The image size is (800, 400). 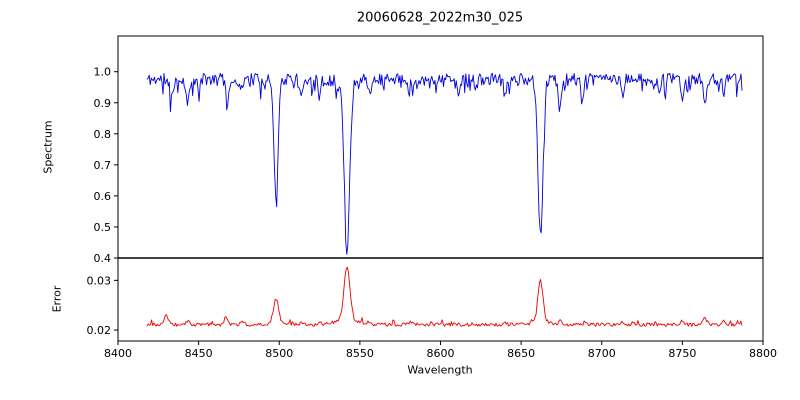 I want to click on error-line, so click(x=444, y=296).